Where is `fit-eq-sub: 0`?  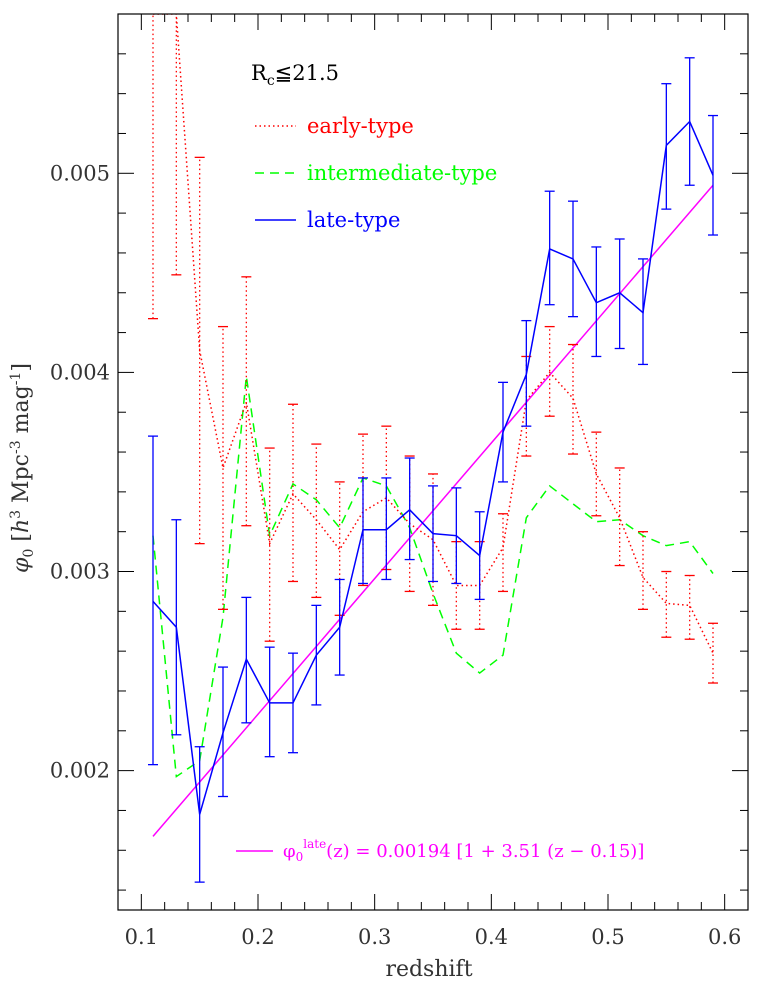 fit-eq-sub: 0 is located at coordinates (300, 857).